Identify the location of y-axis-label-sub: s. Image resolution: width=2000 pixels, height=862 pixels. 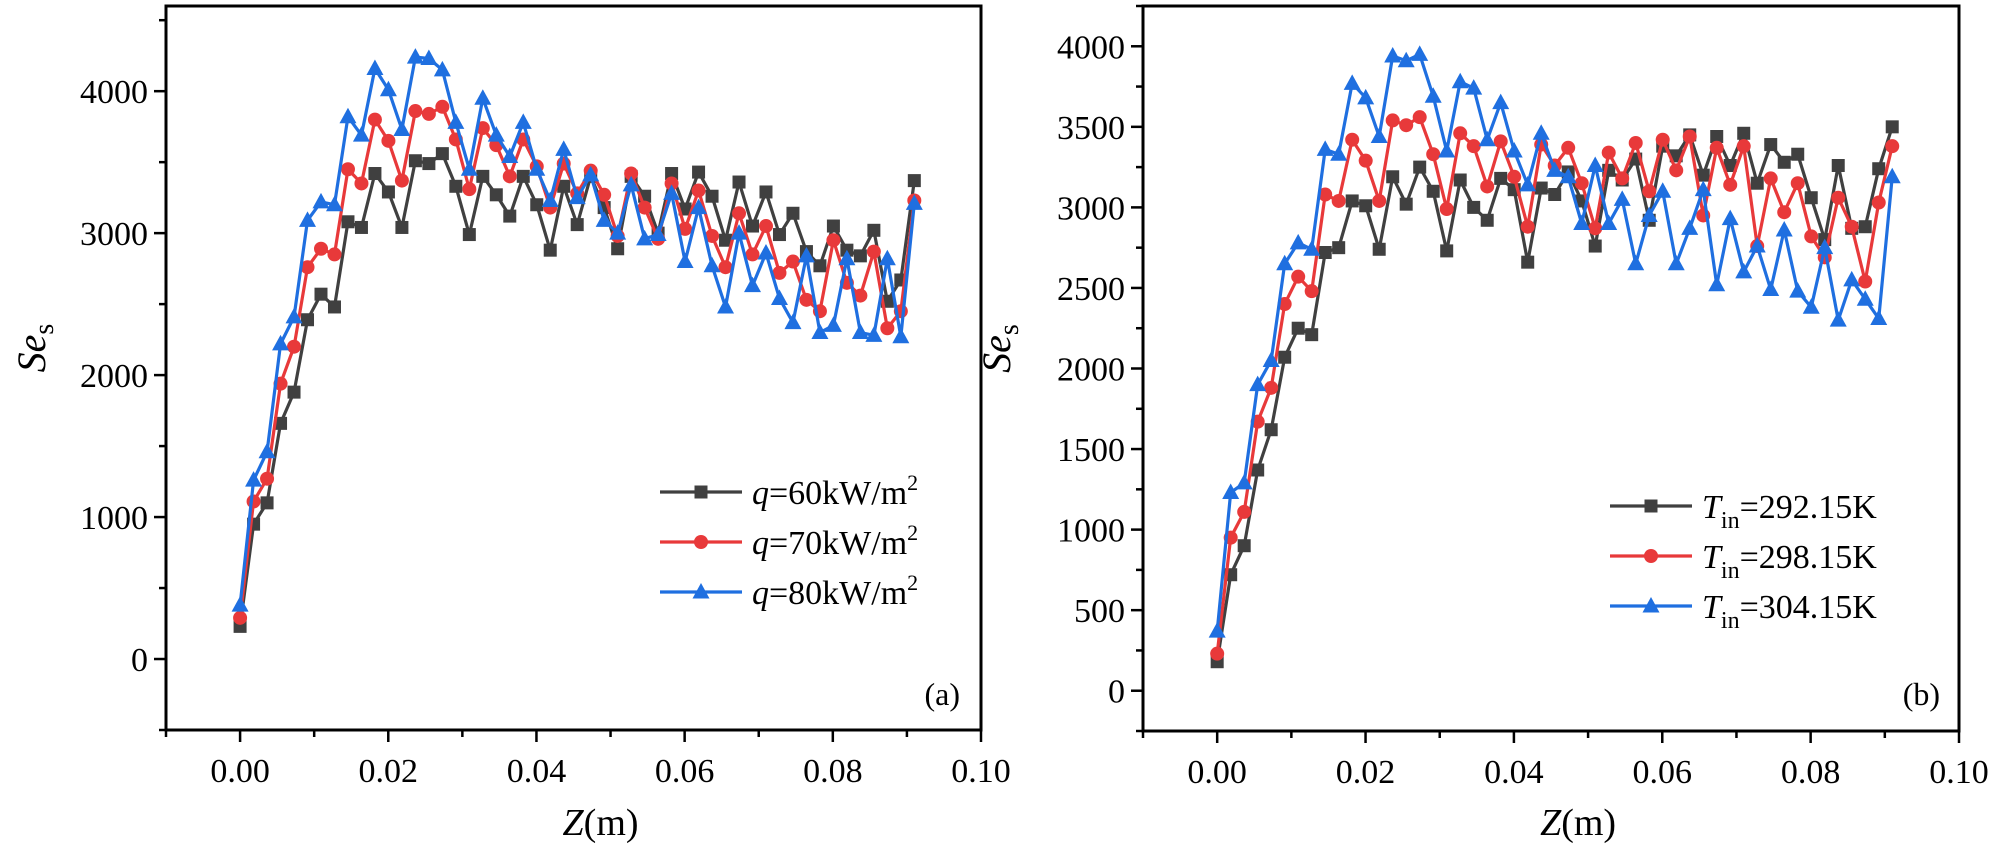
(1009, 329).